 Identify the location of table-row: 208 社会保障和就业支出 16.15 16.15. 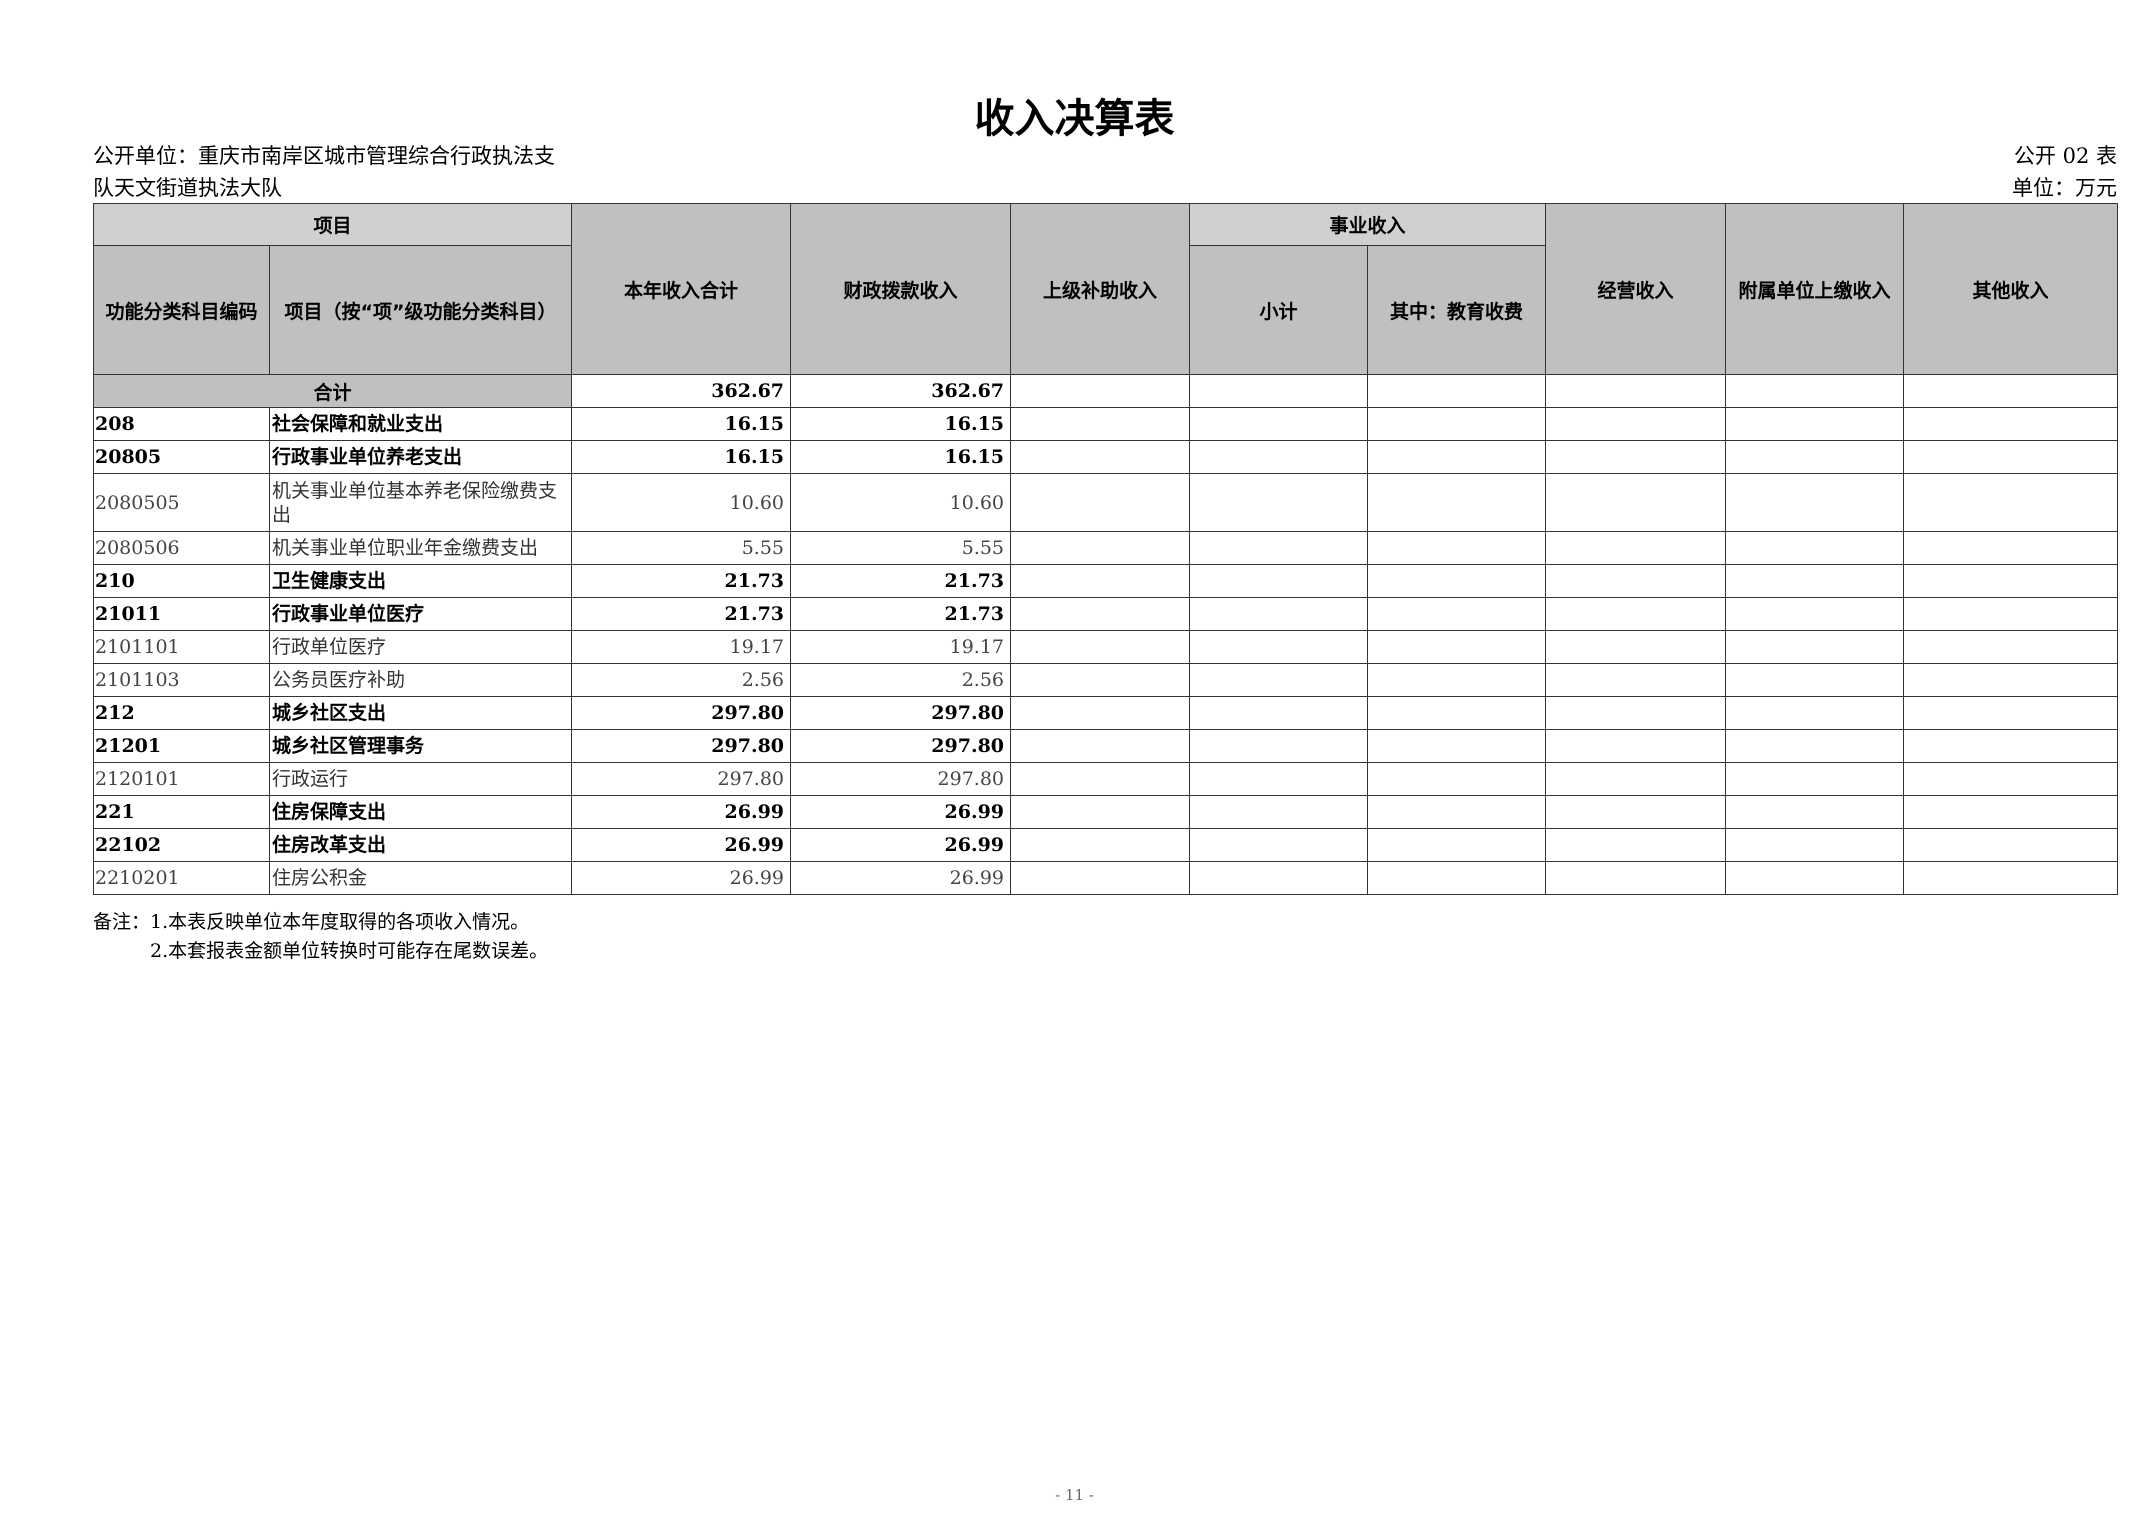
(1106, 424).